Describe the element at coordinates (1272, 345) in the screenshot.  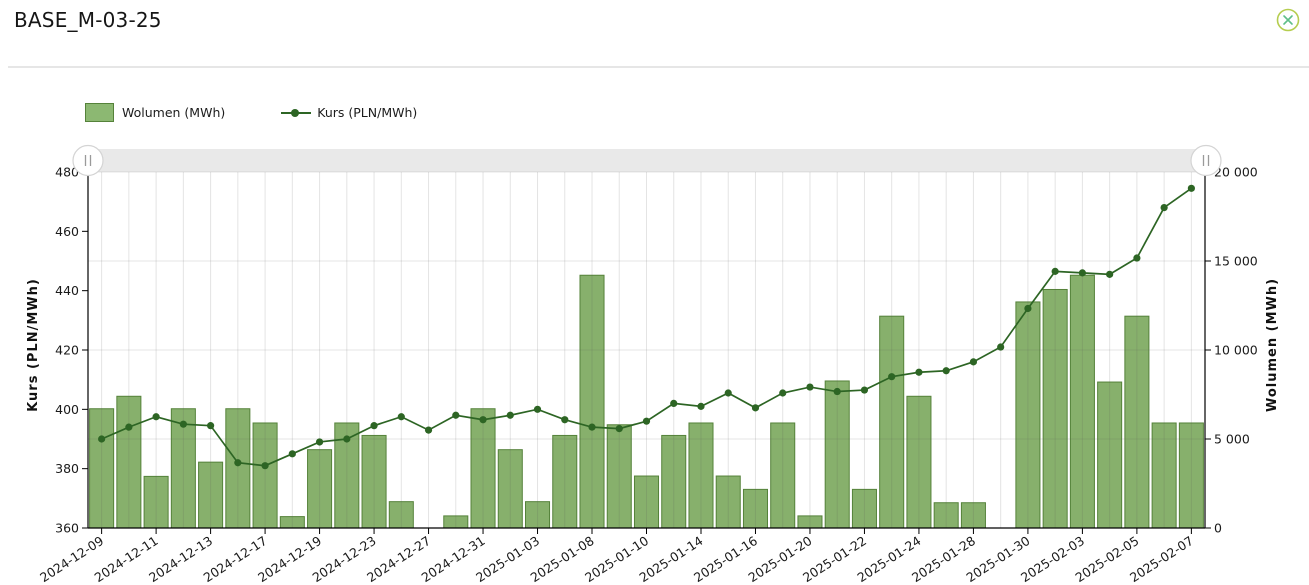
I see `right-axis-title: Wolumen (MWh)` at that location.